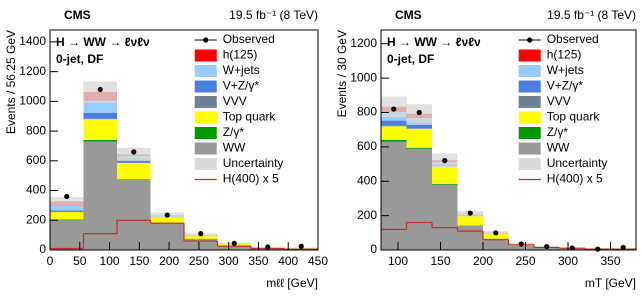  I want to click on y-axis-label: Events / 56.25 GeV, so click(11, 82).